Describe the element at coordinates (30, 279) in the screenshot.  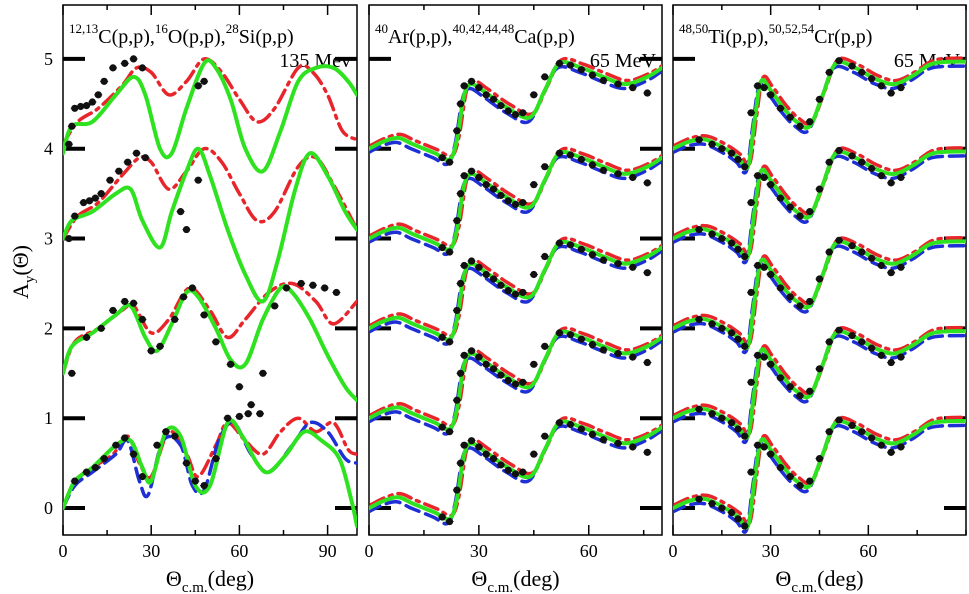
I see `y-axis-title-sub: y` at that location.